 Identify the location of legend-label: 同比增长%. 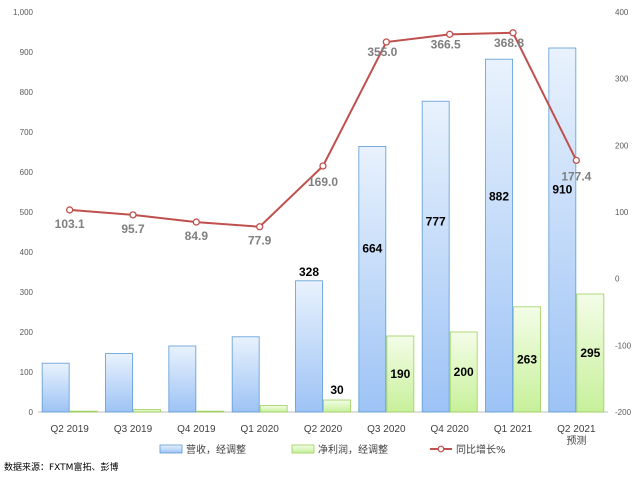
(481, 449).